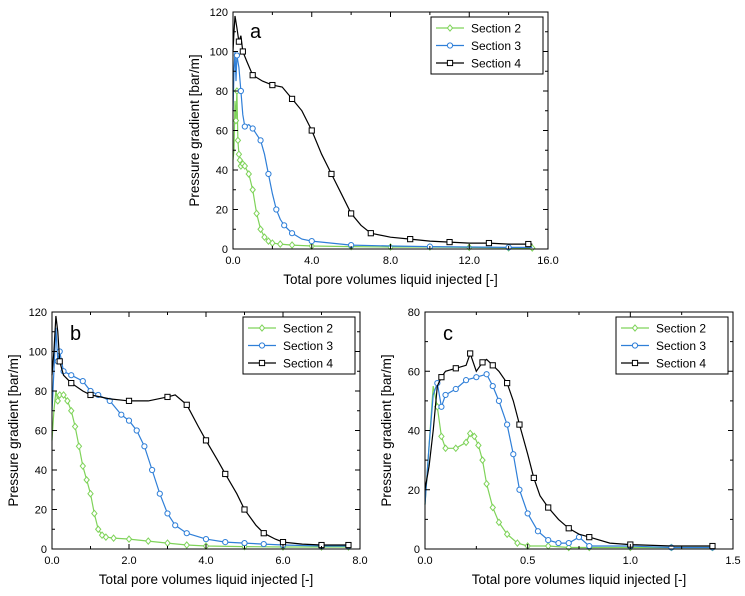 Image resolution: width=745 pixels, height=596 pixels. Describe the element at coordinates (527, 561) in the screenshot. I see `x-tick-label: 0.5` at that location.